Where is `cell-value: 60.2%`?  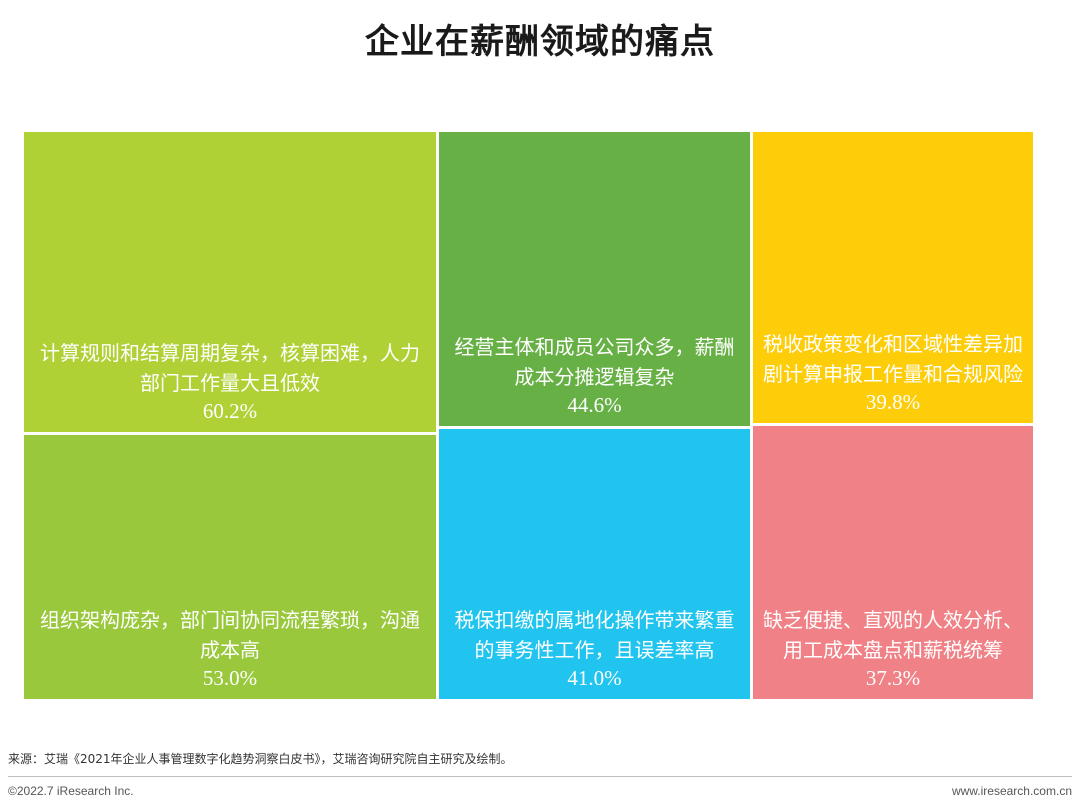
cell-value: 60.2% is located at coordinates (230, 411).